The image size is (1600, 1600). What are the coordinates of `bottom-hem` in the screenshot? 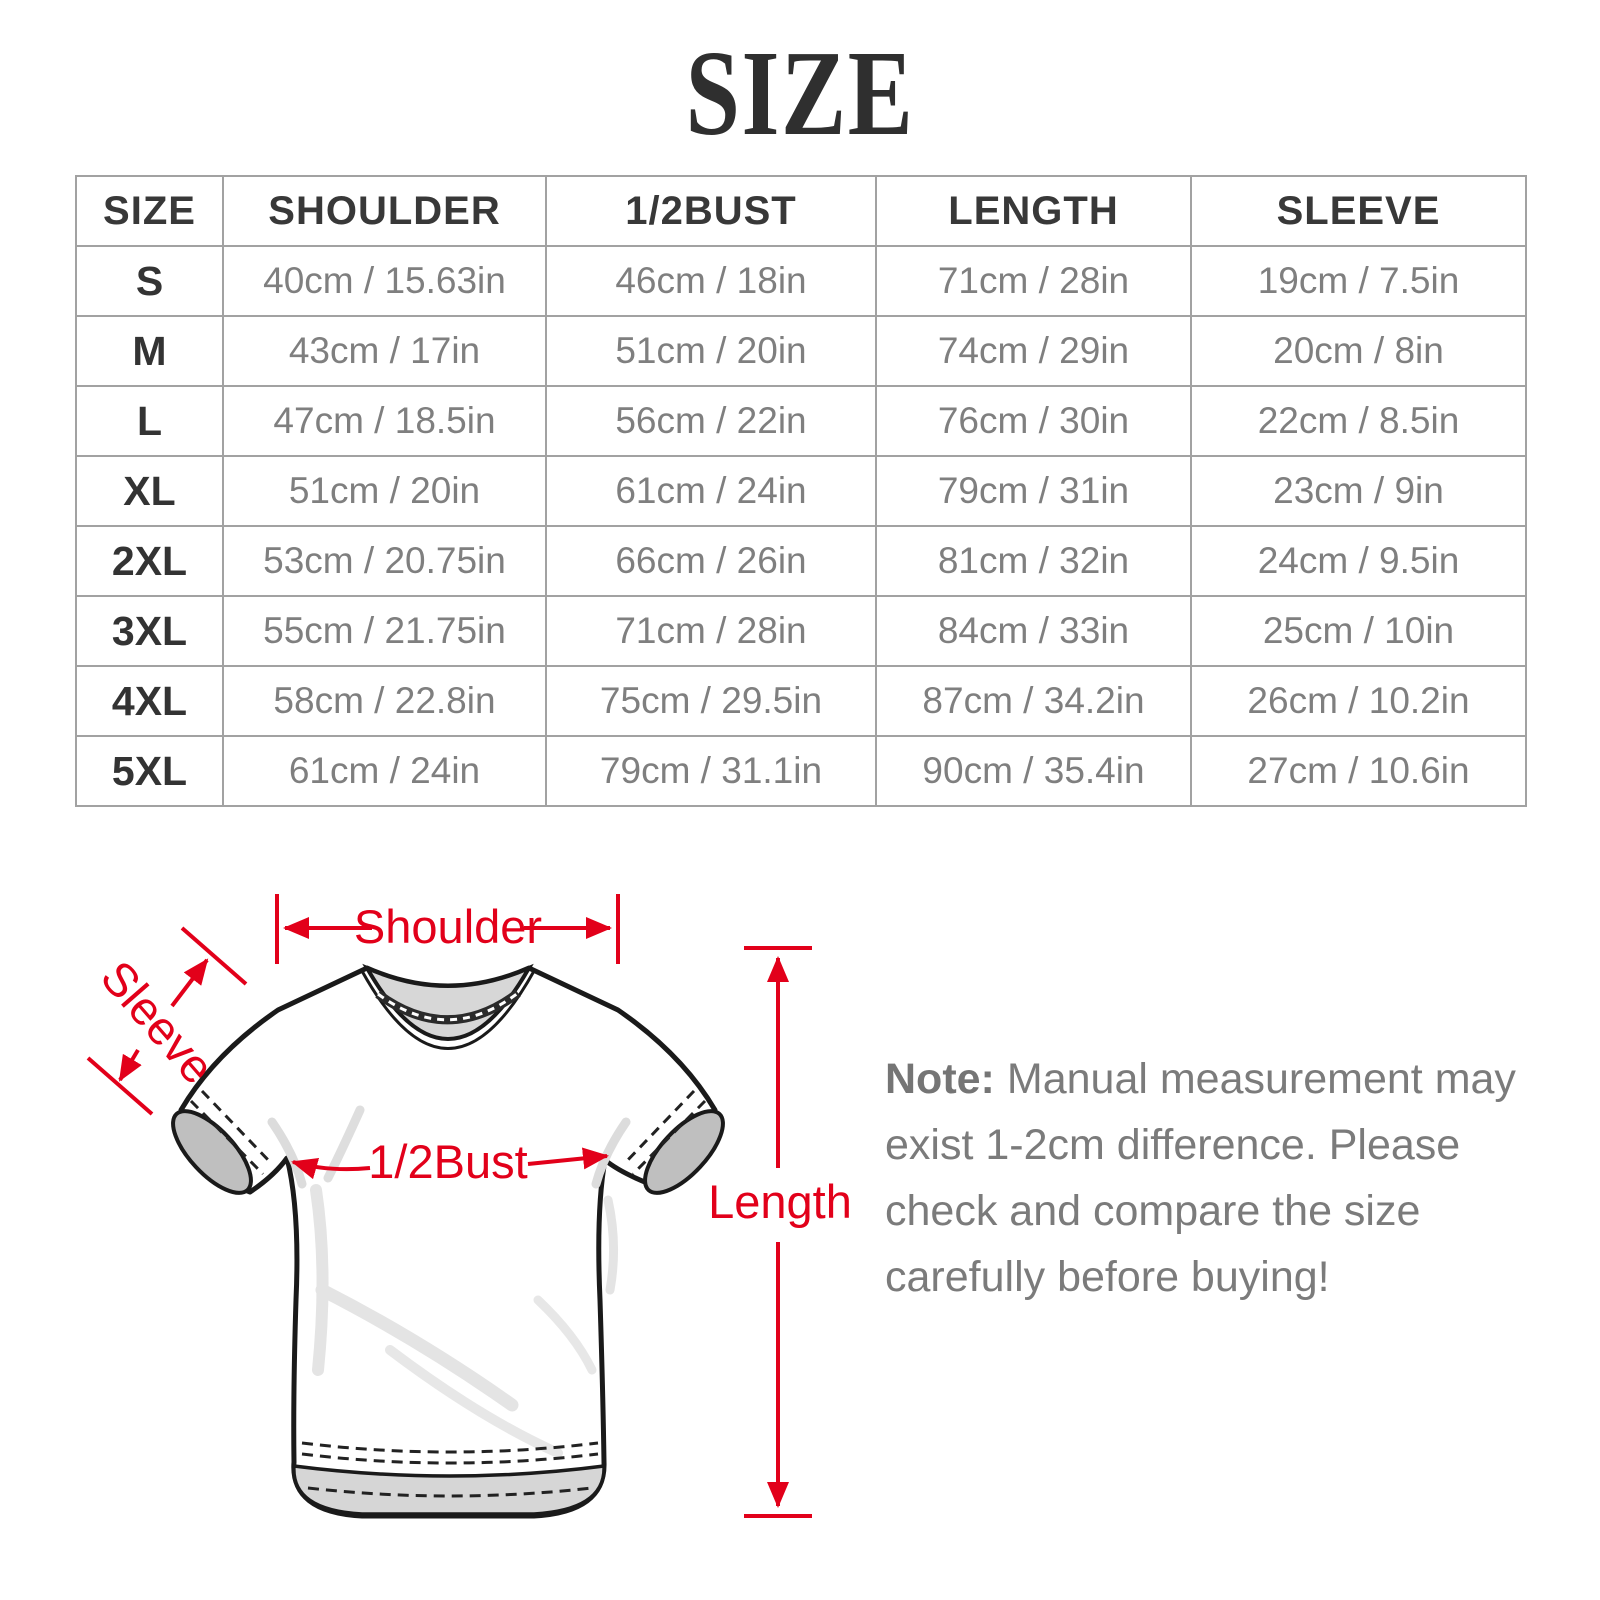 It's located at (449, 1478).